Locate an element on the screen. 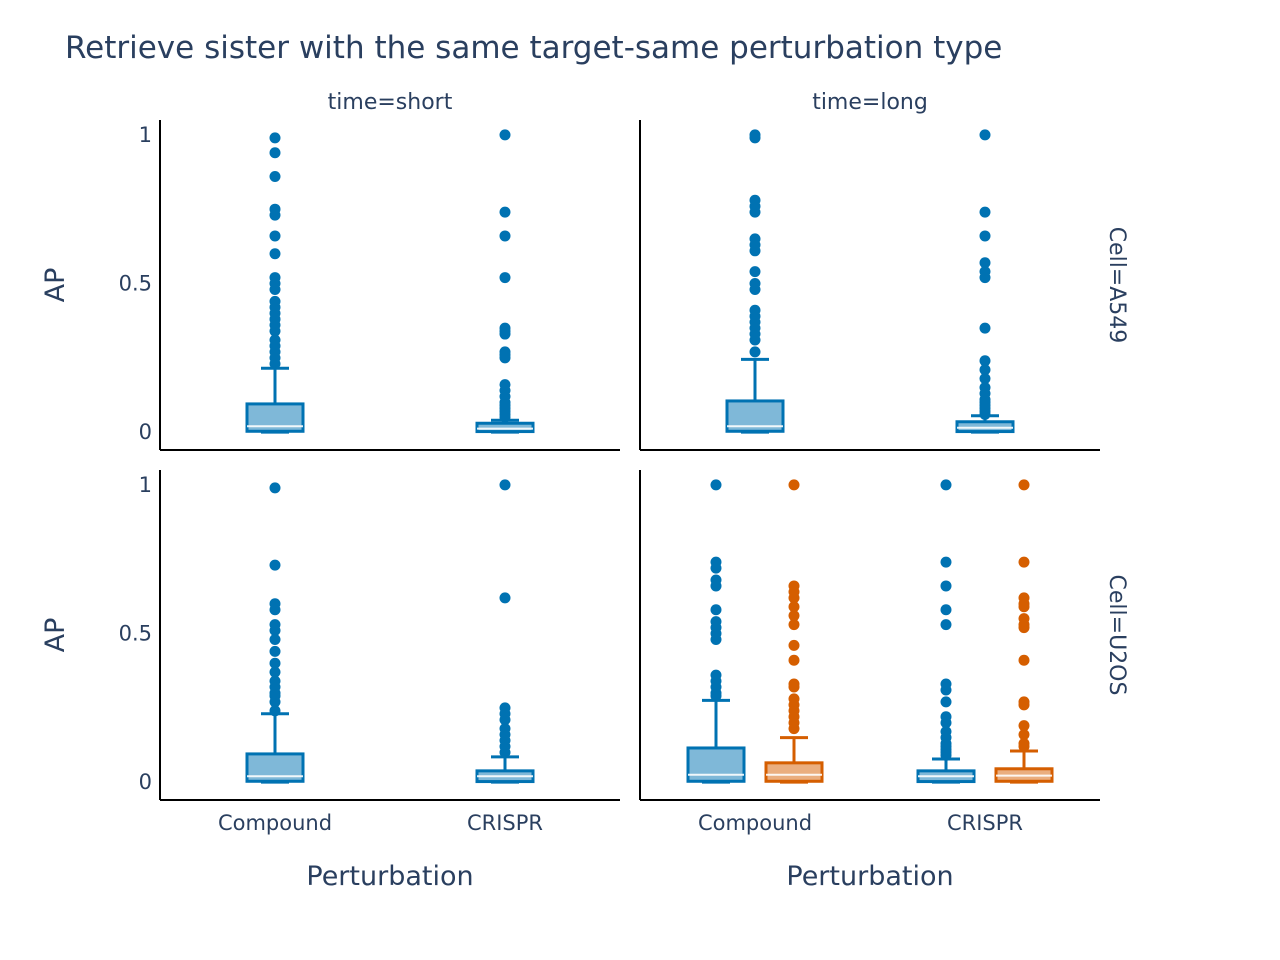  panel-r0-c0-box-compound-group_a is located at coordinates (275, 283).